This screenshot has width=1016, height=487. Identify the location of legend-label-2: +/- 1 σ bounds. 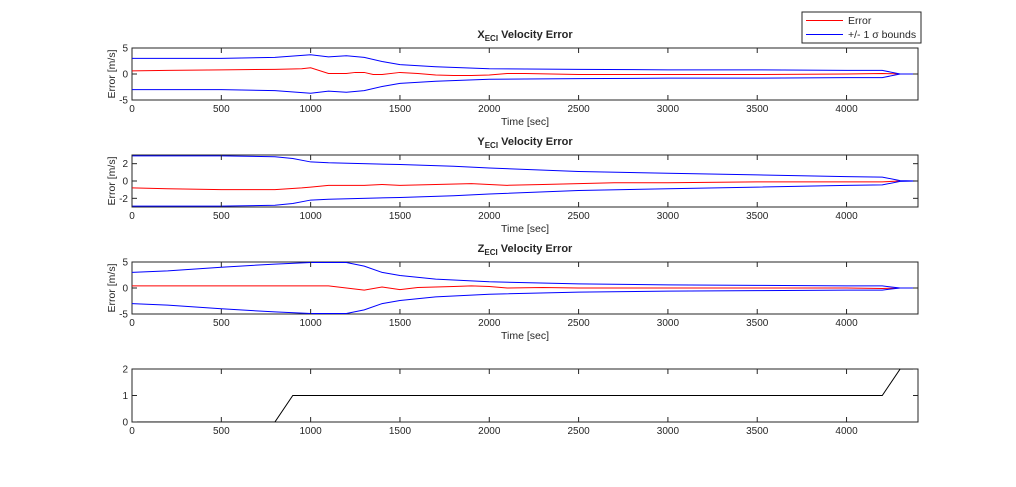
(882, 35).